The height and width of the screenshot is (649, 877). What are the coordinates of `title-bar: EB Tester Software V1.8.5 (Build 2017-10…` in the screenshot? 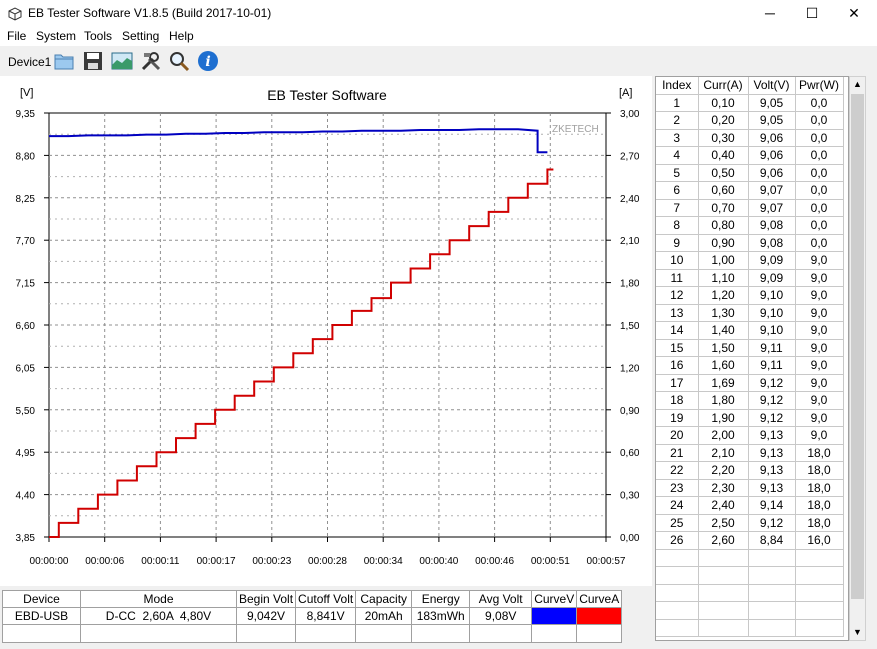 It's located at (438, 14).